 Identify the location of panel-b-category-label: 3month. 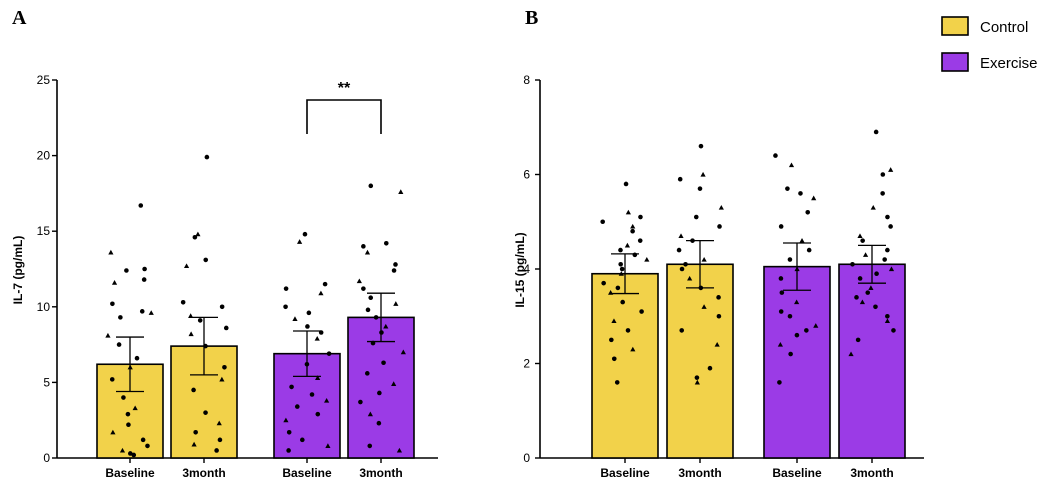
(871, 473).